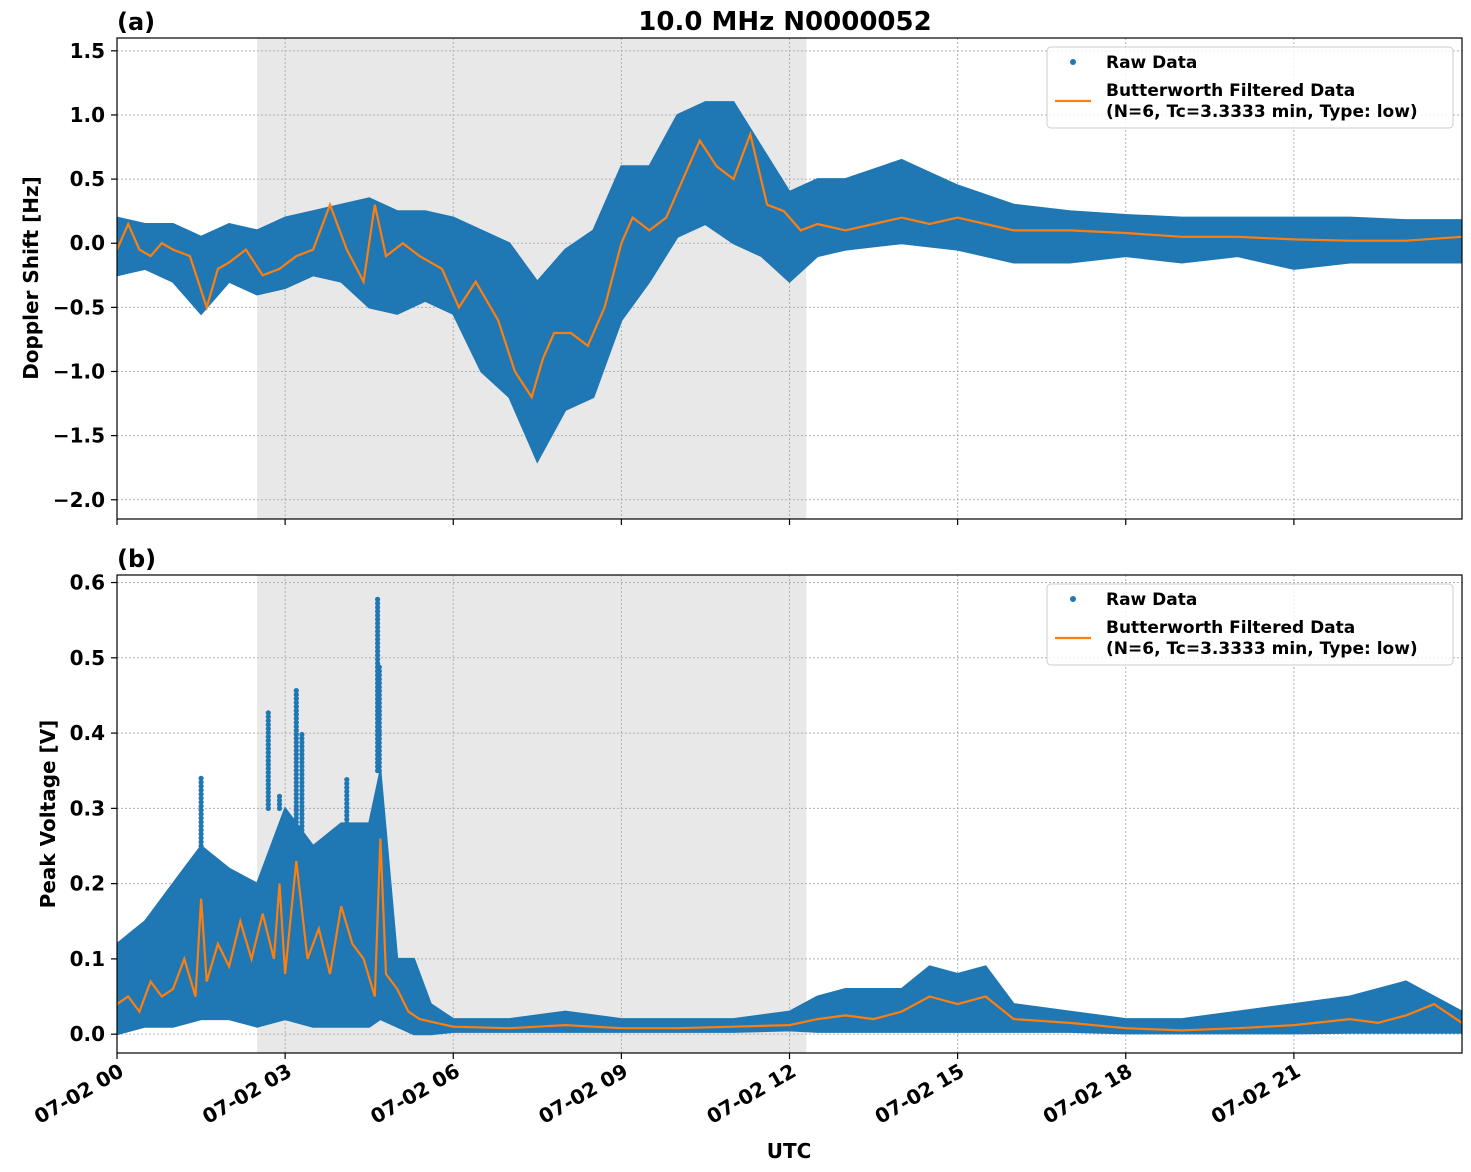  Describe the element at coordinates (1230, 91) in the screenshot. I see `legend-filtered-data: Butterworth Filtered Data` at that location.